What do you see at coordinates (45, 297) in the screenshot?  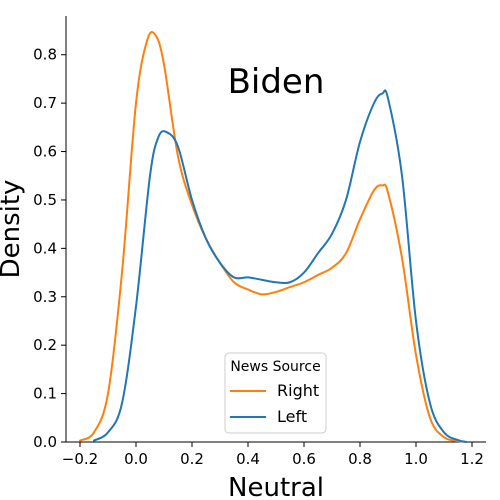 I see `y-tick-label: 0.3` at bounding box center [45, 297].